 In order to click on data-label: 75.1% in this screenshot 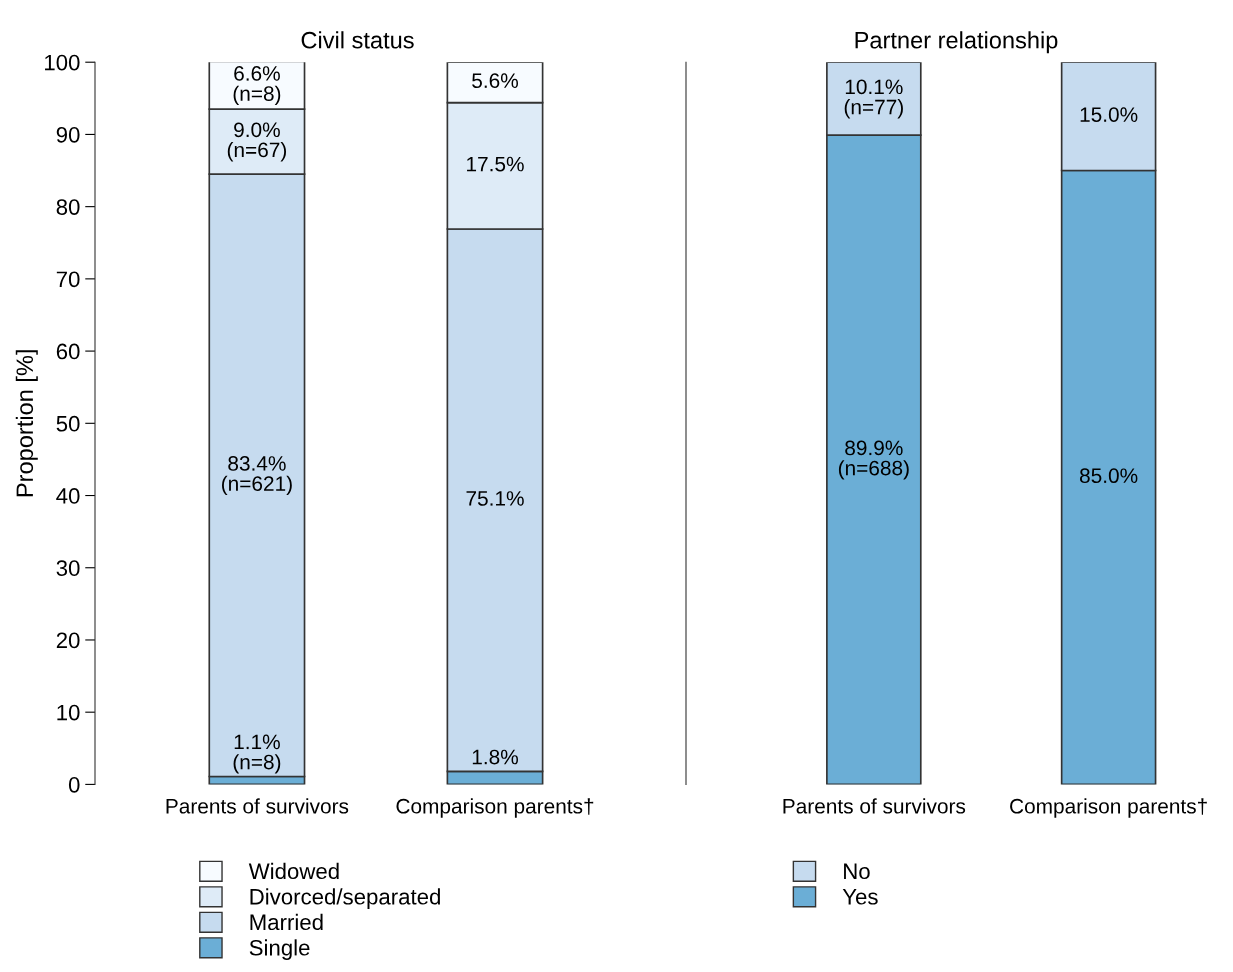, I will do `click(495, 498)`.